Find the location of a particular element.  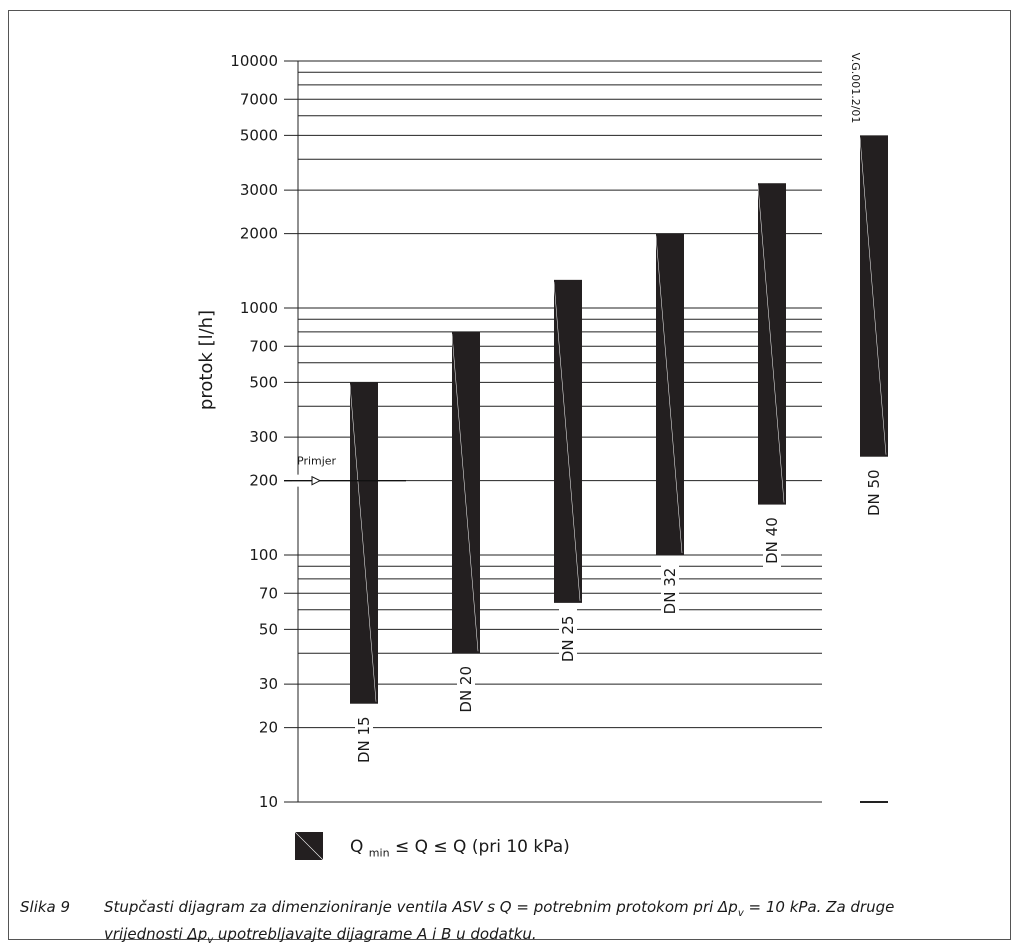

y-tick-label: 20 is located at coordinates (268, 728).